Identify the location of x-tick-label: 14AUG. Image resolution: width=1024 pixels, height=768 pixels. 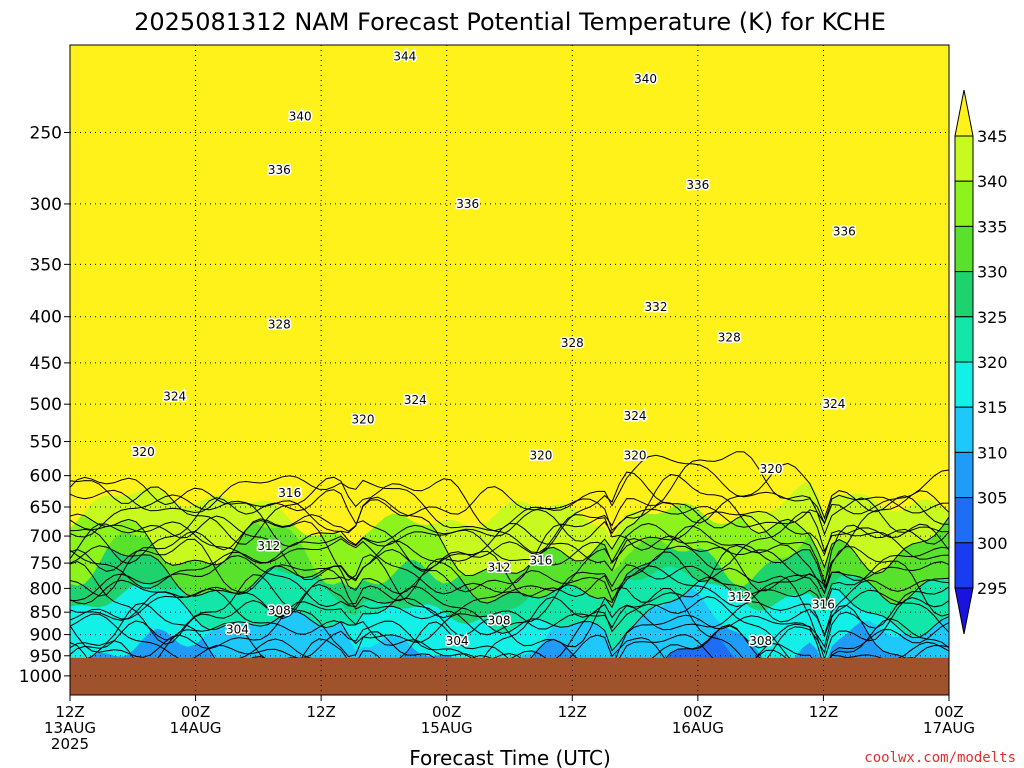
(196, 728).